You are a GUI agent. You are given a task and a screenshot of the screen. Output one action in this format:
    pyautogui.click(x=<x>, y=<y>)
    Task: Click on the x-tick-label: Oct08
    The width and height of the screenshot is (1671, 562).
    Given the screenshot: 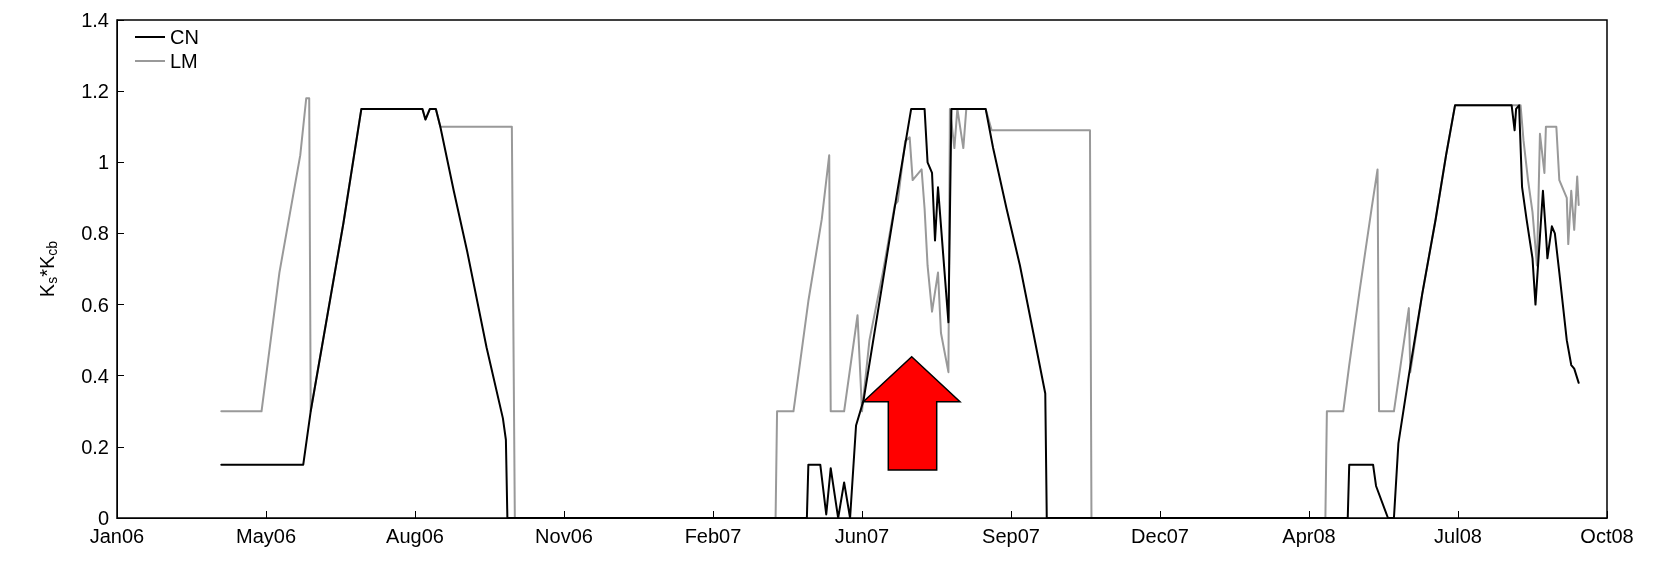 What is the action you would take?
    pyautogui.click(x=1607, y=536)
    